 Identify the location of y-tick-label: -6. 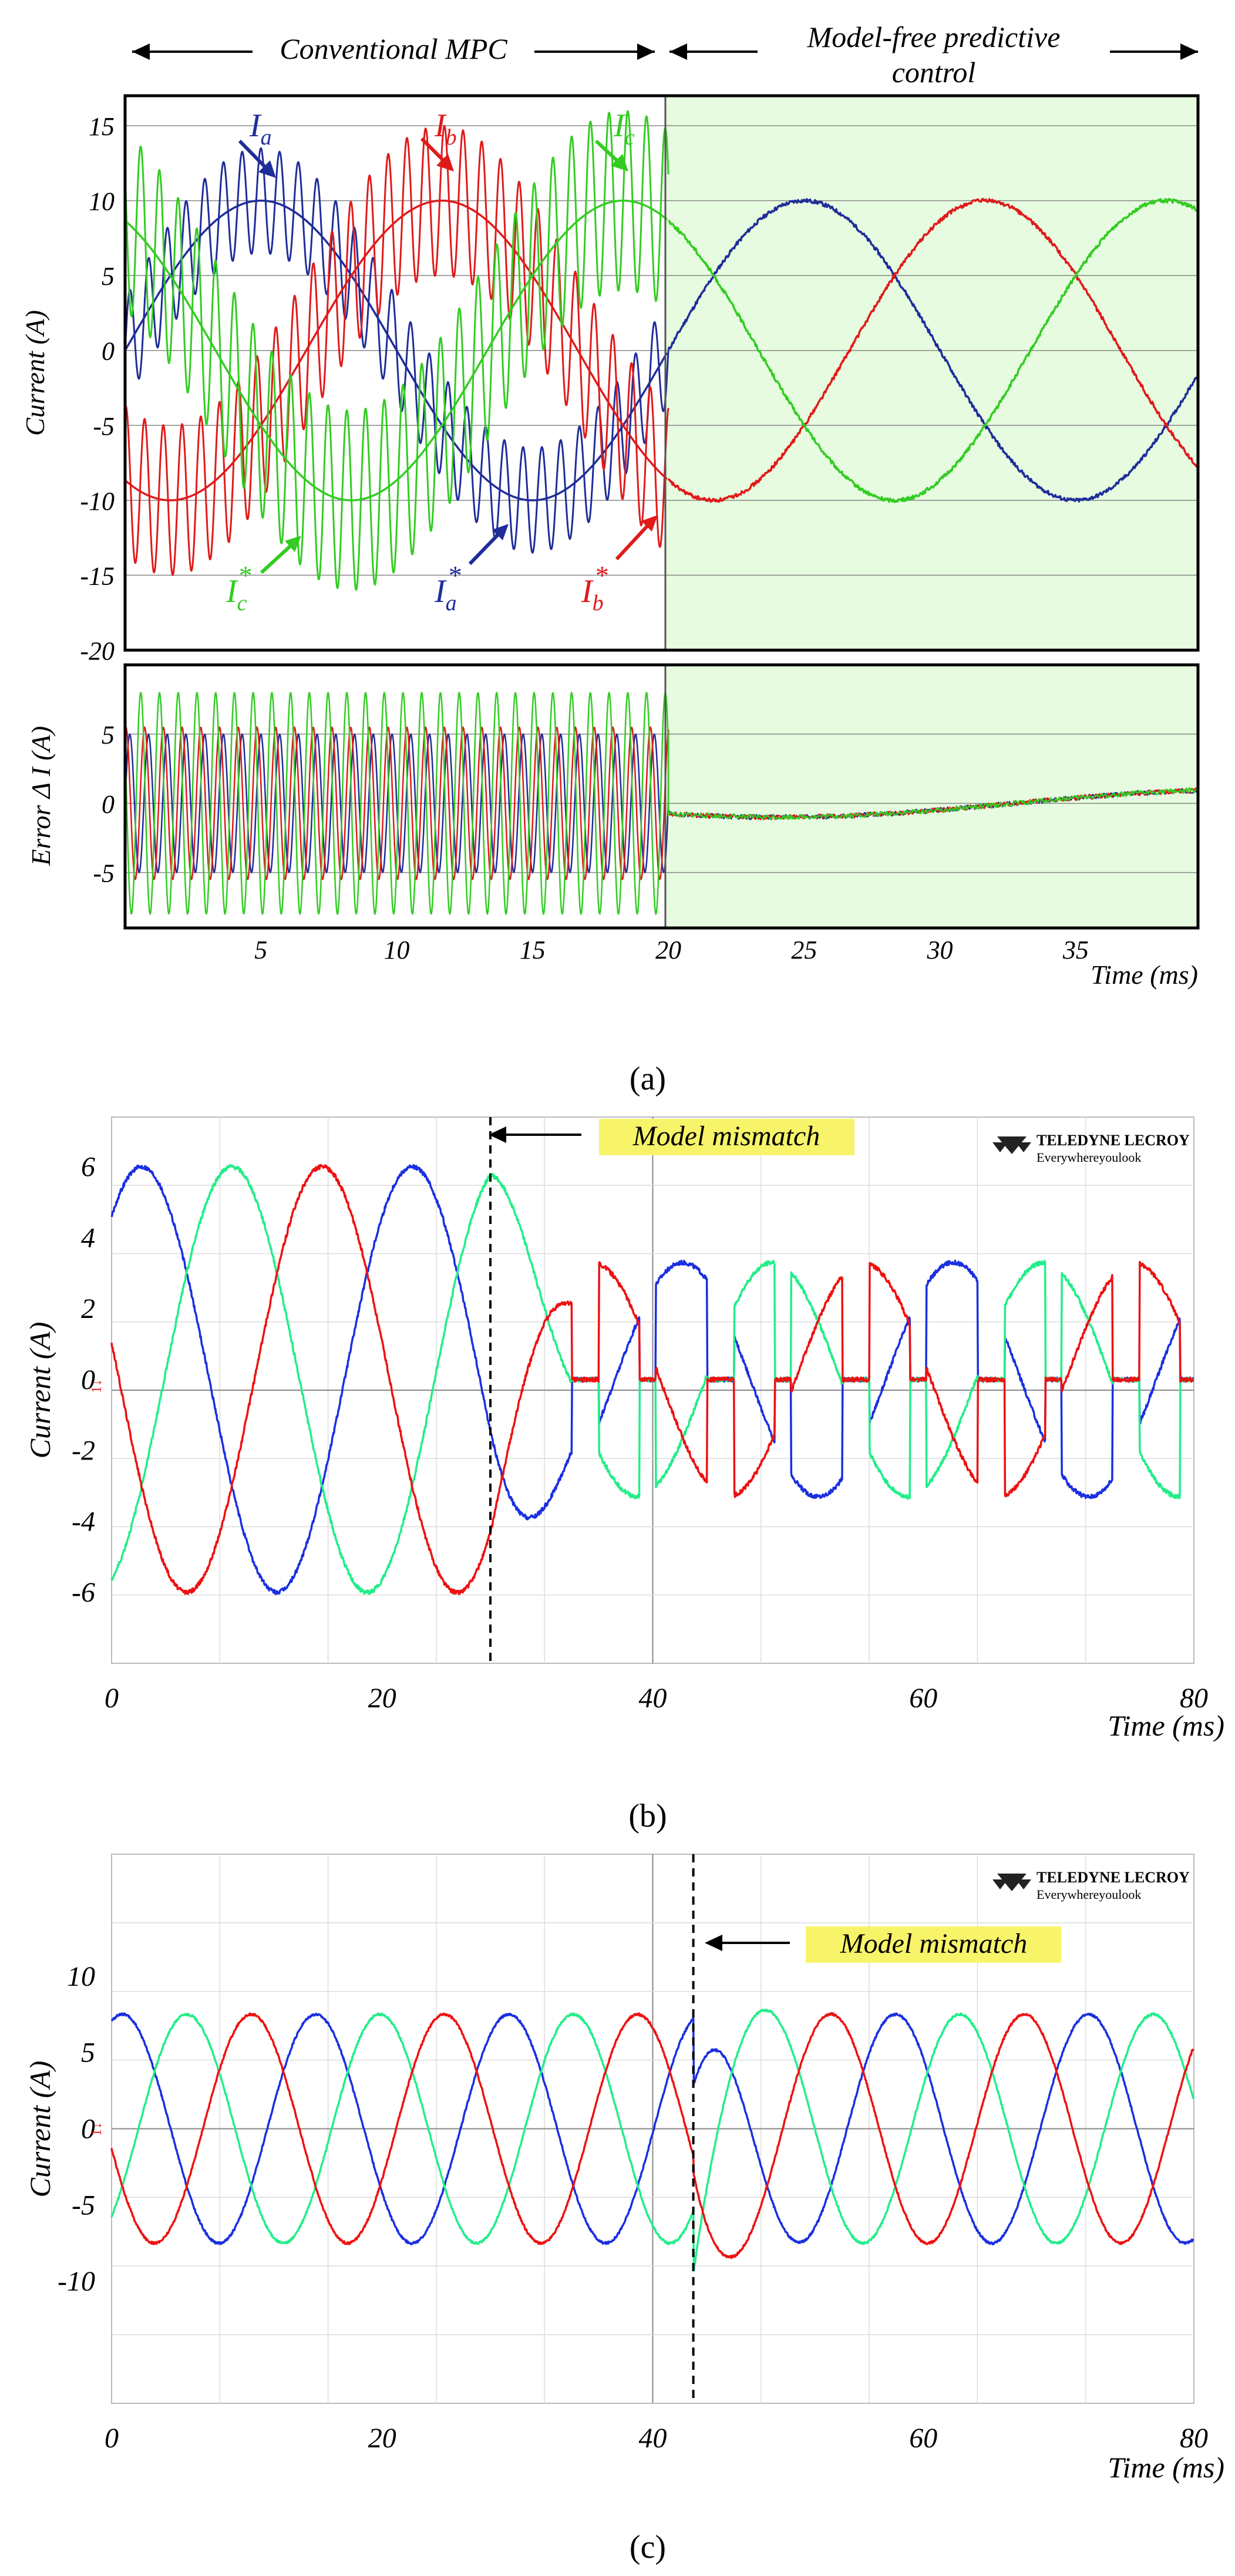
(84, 1592).